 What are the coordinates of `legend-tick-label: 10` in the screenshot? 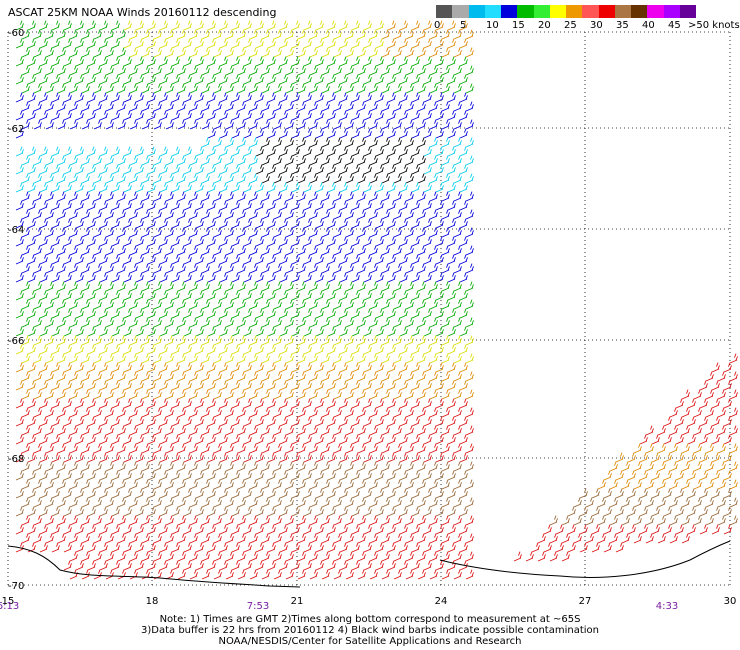 It's located at (492, 25).